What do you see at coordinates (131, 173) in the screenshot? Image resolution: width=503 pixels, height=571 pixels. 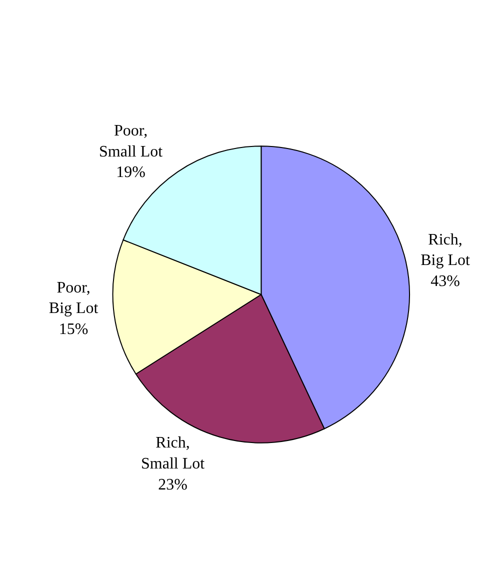 I see `data-label: 19%` at bounding box center [131, 173].